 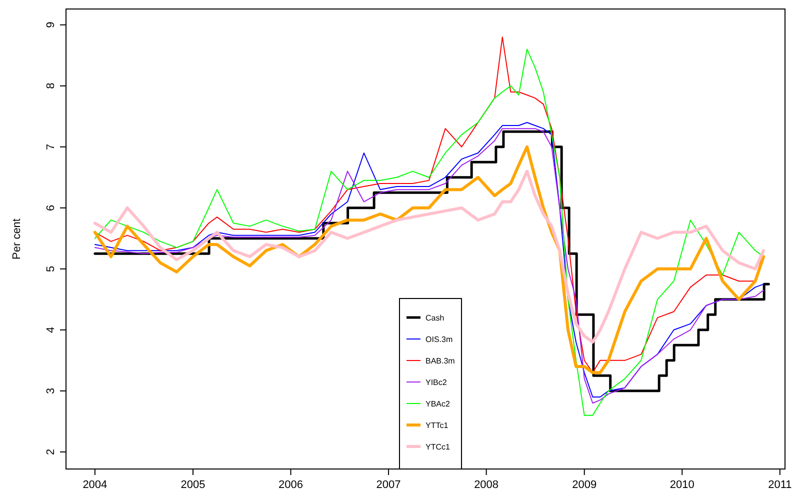 I want to click on y-tick-label: 9, so click(x=51, y=25).